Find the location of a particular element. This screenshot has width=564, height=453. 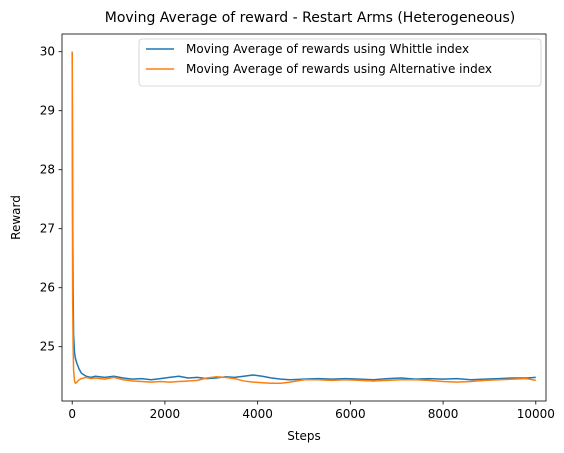

y-tick-label: 25 is located at coordinates (47, 347).